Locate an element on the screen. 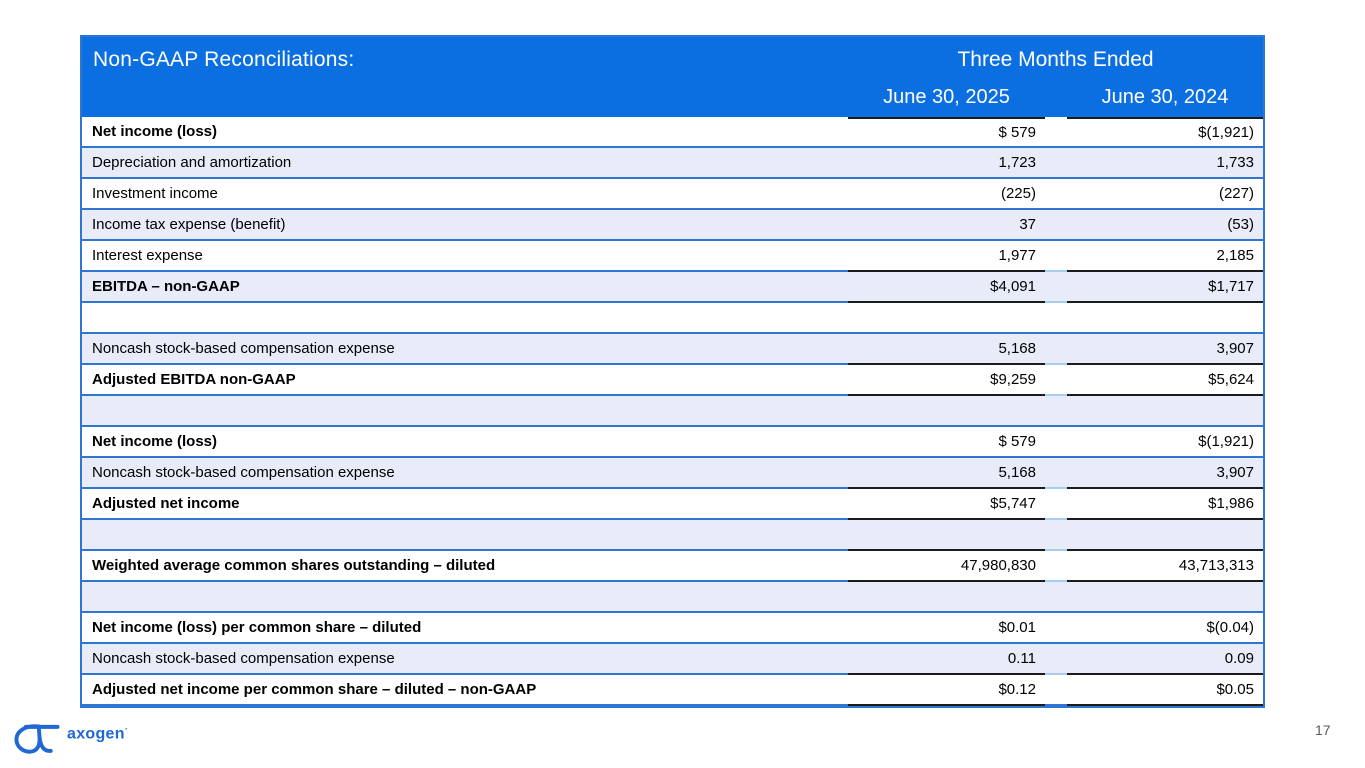  table-title: Non-GAAP Reconciliations: is located at coordinates (224, 59).